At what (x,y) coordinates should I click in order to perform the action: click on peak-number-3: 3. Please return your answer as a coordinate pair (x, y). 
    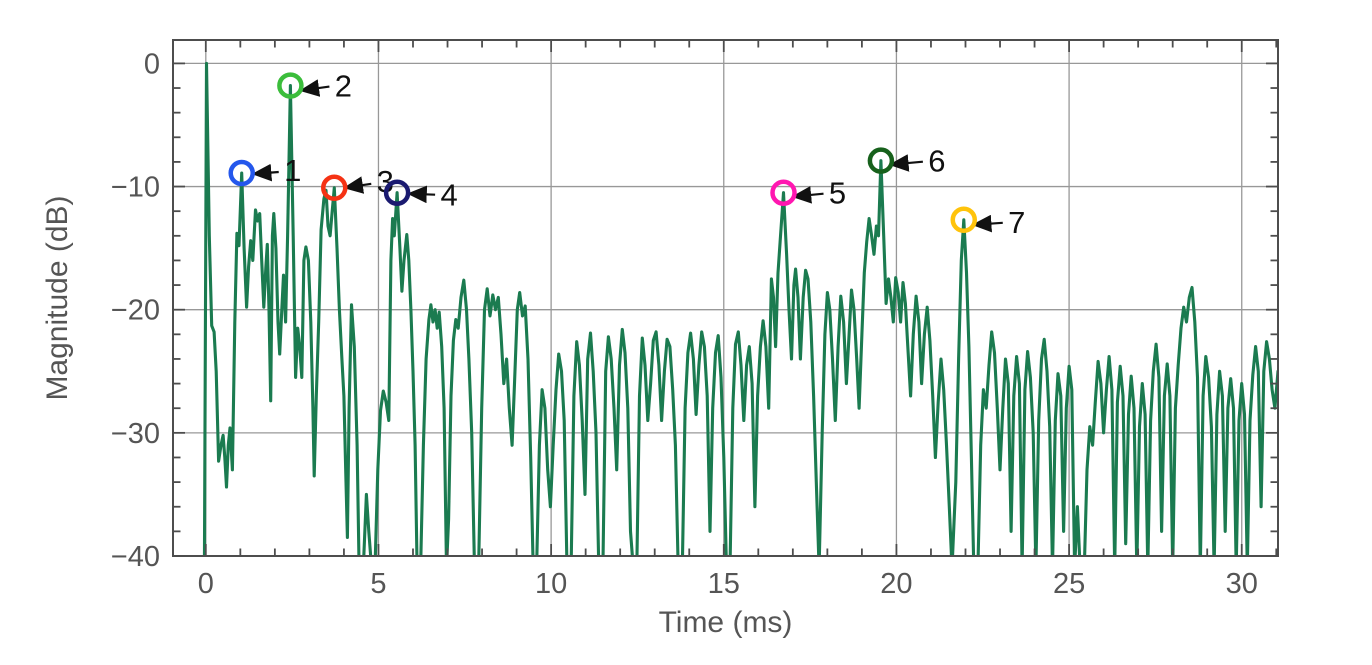
    Looking at the image, I should click on (385, 181).